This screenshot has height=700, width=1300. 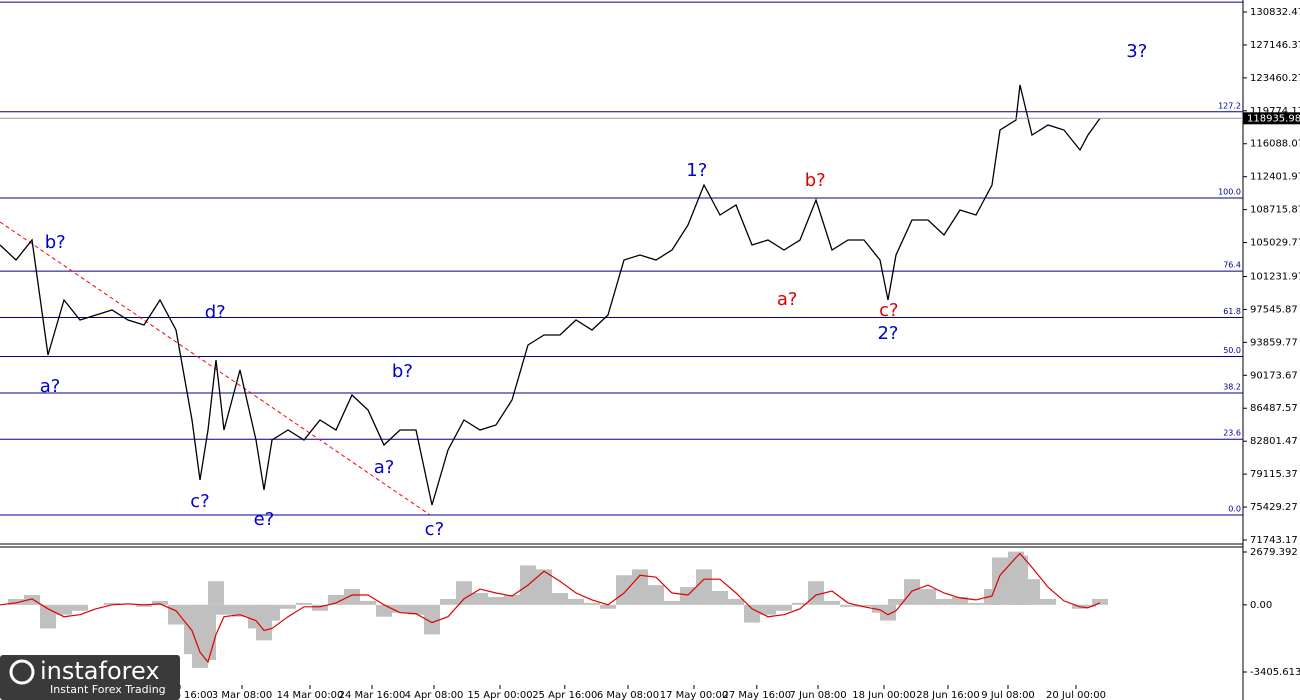 I want to click on y-tick-label: 123460.27, so click(x=1275, y=78).